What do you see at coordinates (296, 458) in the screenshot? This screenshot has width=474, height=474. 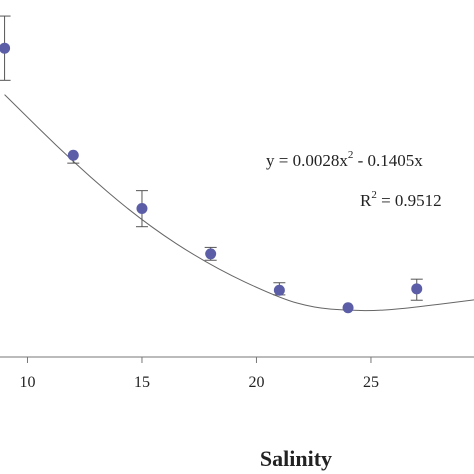 I see `x-axis-title: Salinity` at bounding box center [296, 458].